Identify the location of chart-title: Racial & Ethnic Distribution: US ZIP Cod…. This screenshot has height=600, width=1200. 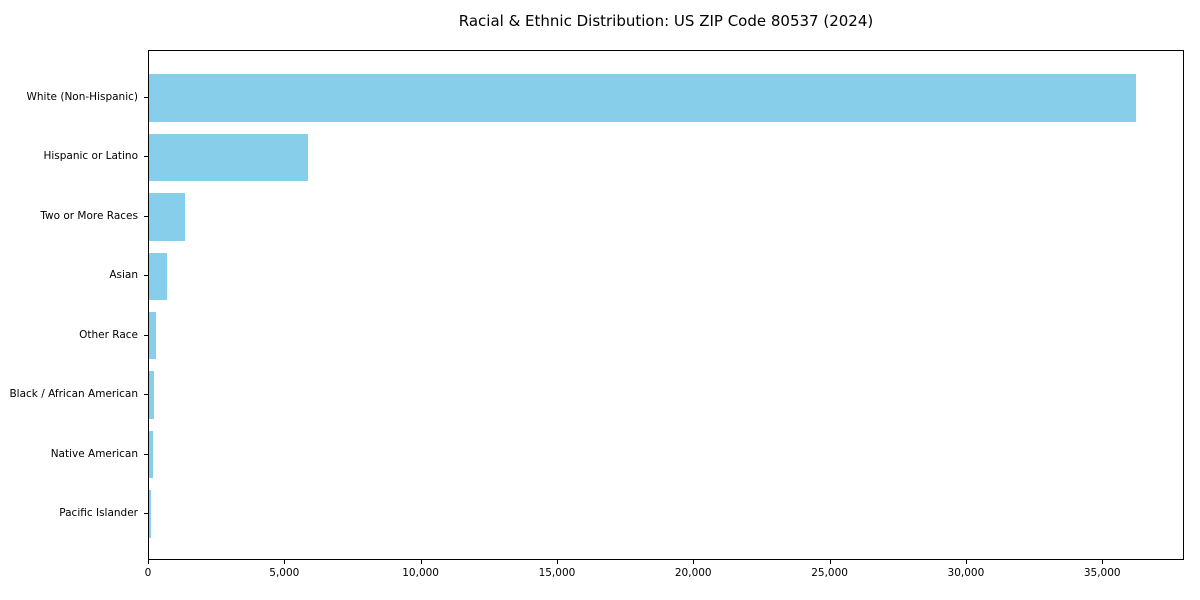
(666, 21).